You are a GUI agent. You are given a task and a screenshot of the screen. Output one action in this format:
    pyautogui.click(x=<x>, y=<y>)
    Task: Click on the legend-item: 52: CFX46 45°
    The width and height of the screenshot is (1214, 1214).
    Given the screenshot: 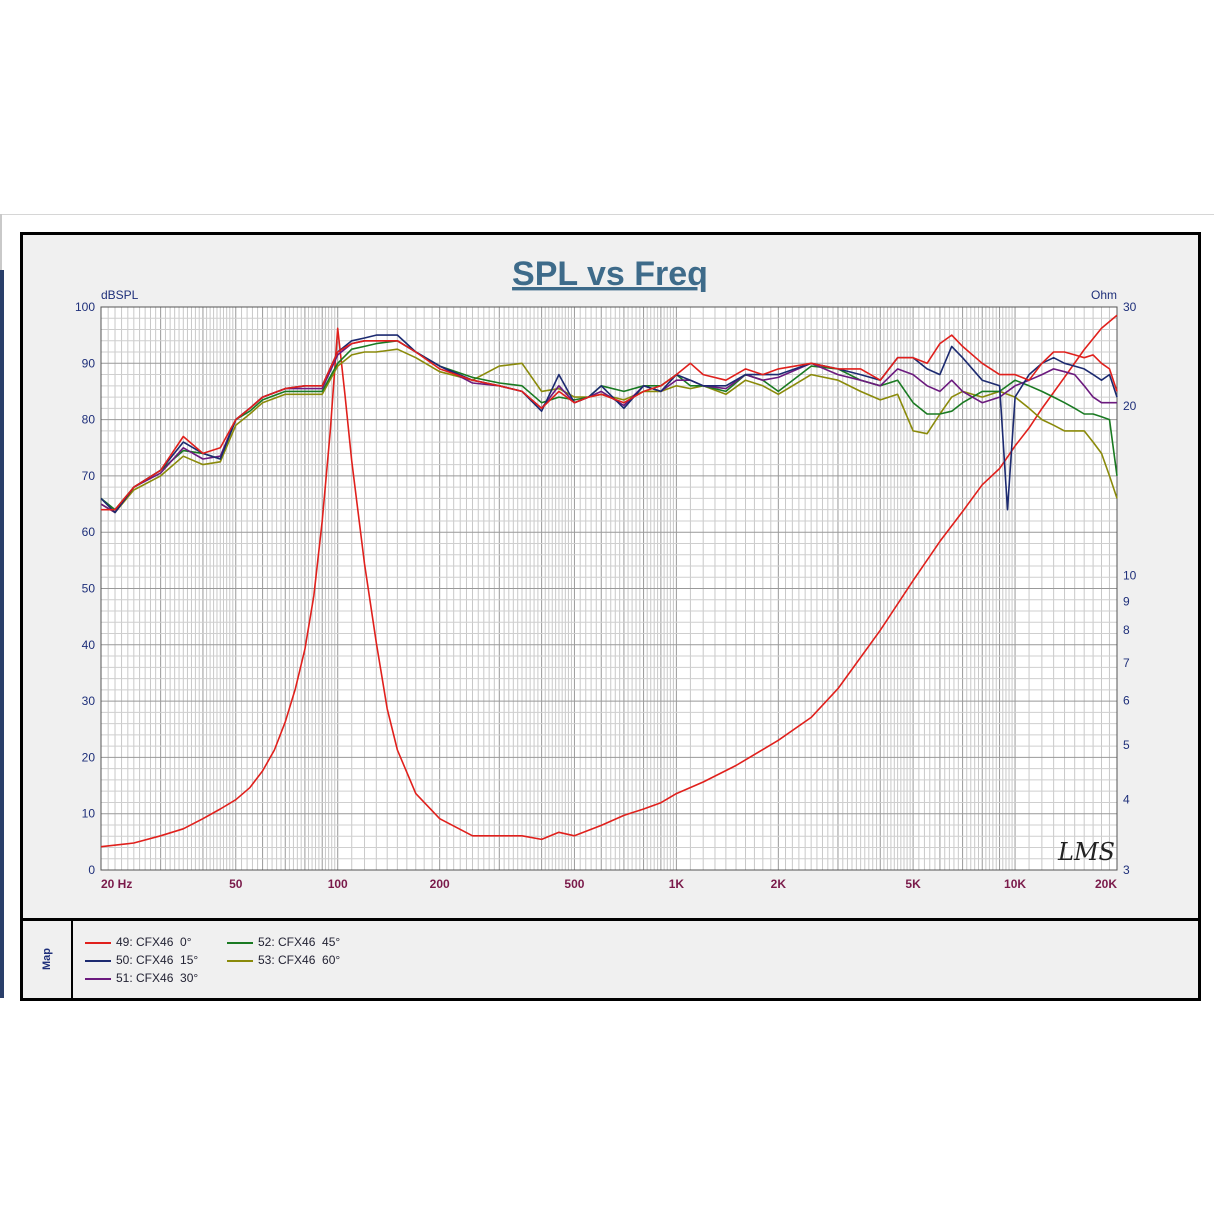 What is the action you would take?
    pyautogui.click(x=283, y=943)
    